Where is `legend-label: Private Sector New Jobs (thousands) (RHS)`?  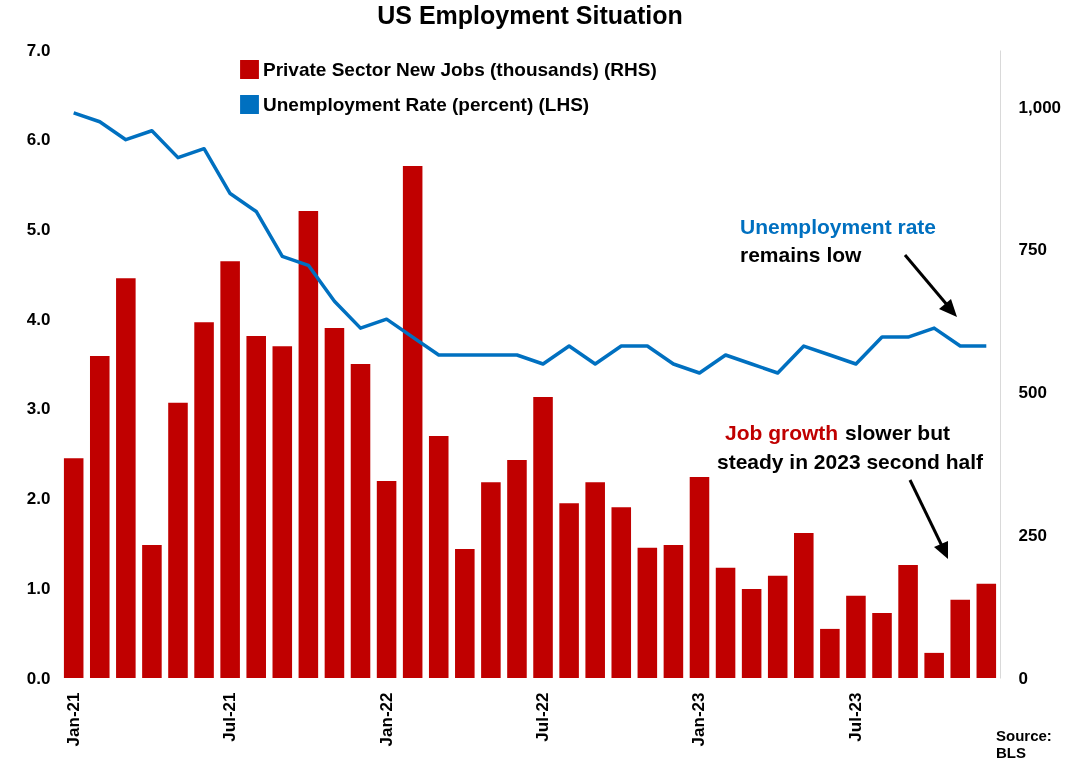 legend-label: Private Sector New Jobs (thousands) (RHS) is located at coordinates (460, 69).